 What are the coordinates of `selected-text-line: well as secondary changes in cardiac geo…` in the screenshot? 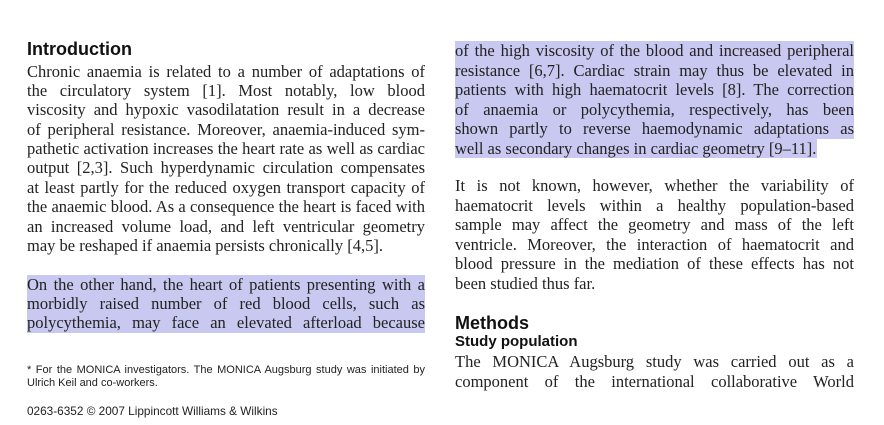 It's located at (636, 148).